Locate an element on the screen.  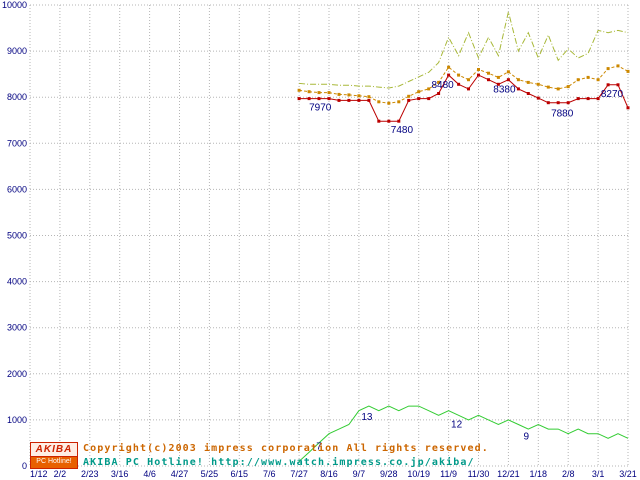
highest-price-line is located at coordinates (464, 50).